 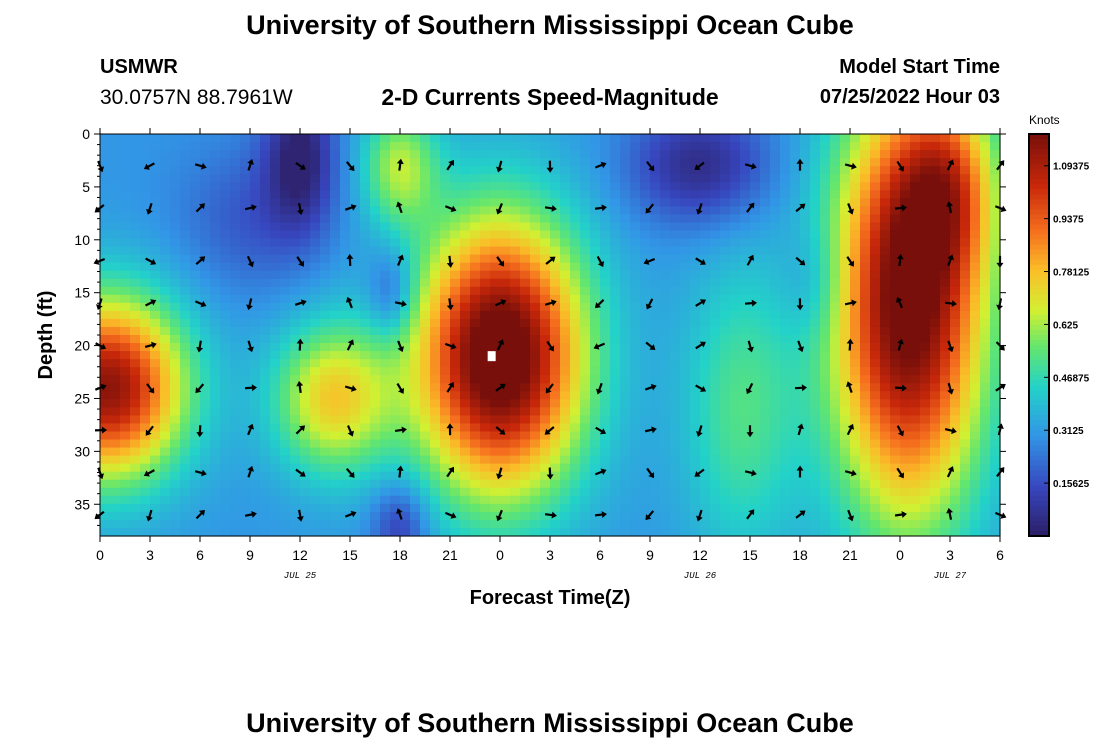 I want to click on y-tick-label: 30, so click(x=82, y=451).